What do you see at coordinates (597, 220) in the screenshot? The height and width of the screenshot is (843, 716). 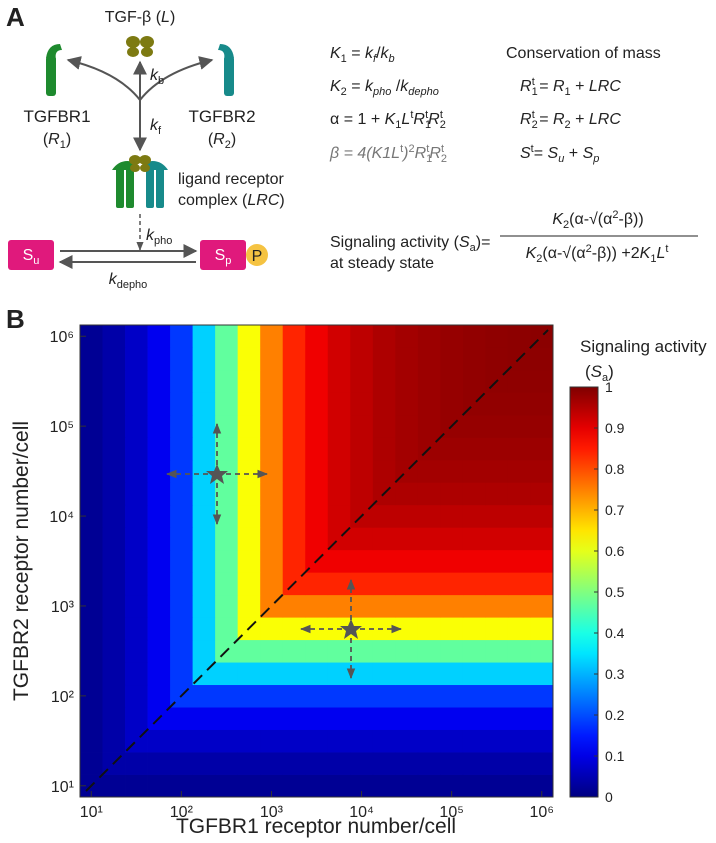 I see `fraction-numerator: K2(α-√(α2-β))` at bounding box center [597, 220].